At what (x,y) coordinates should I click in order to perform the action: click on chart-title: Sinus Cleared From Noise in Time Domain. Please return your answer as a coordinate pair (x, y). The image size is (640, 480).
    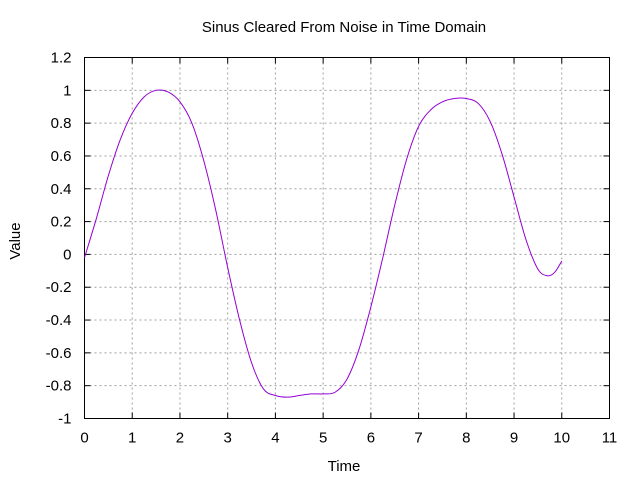
    Looking at the image, I should click on (344, 27).